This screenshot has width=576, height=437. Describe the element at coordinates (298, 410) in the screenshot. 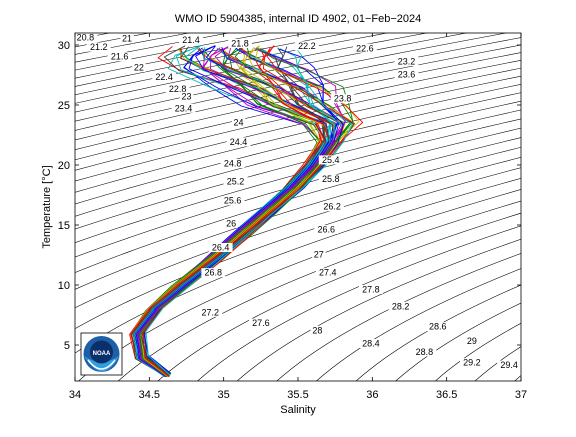

I see `x-axis-label: Salinity` at that location.